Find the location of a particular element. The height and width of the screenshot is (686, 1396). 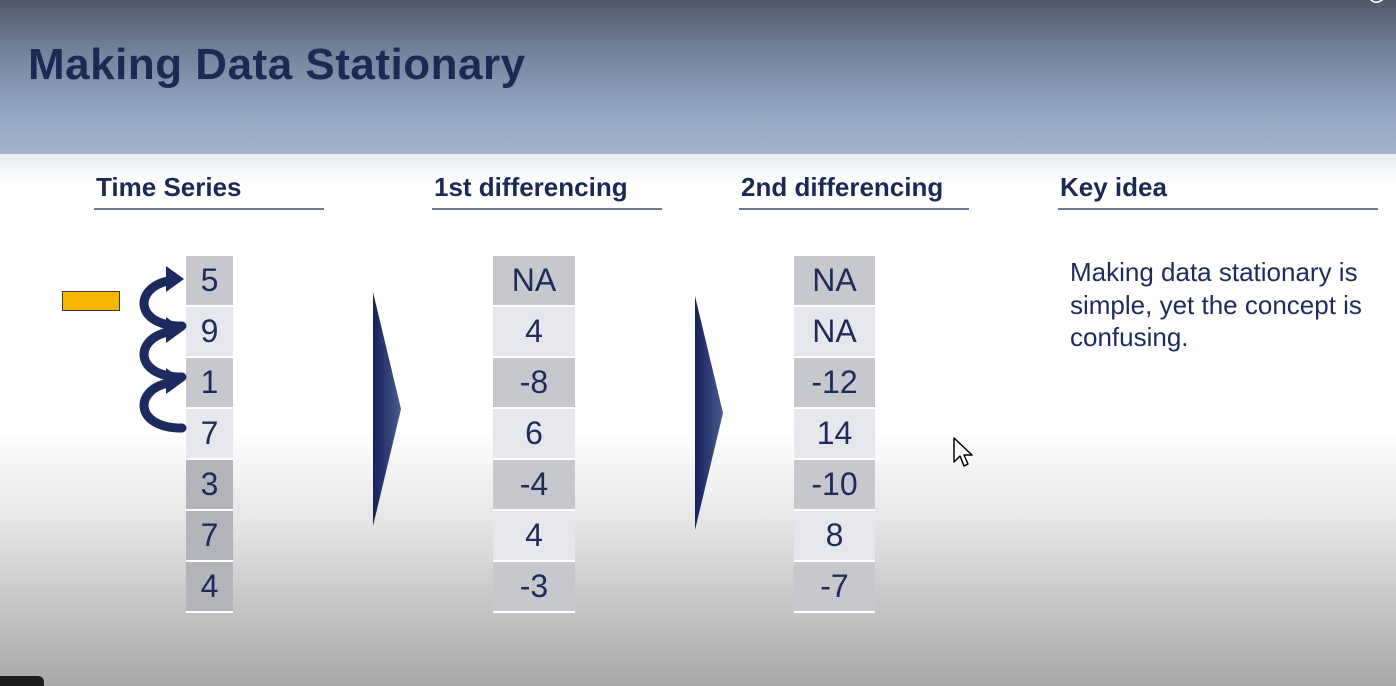

pen-icon is located at coordinates (1378, 4).